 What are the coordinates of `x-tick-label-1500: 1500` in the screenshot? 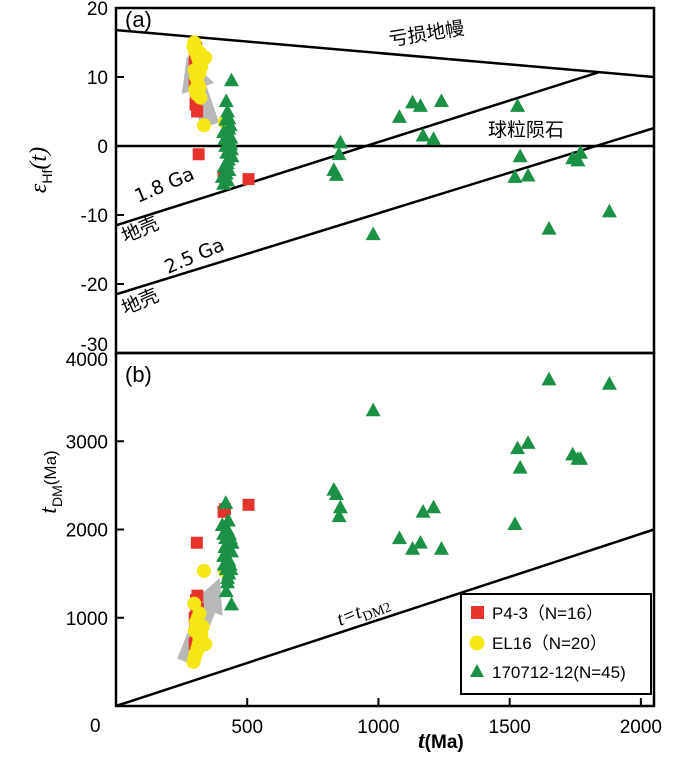 It's located at (510, 727).